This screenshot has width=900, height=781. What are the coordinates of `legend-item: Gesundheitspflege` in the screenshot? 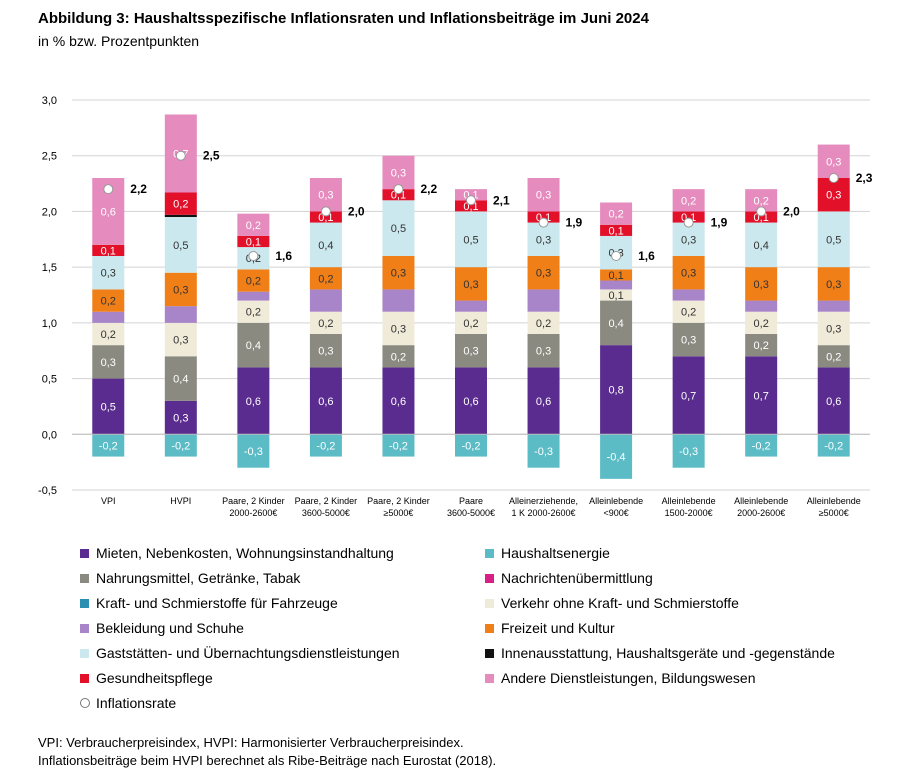 It's located at (146, 678).